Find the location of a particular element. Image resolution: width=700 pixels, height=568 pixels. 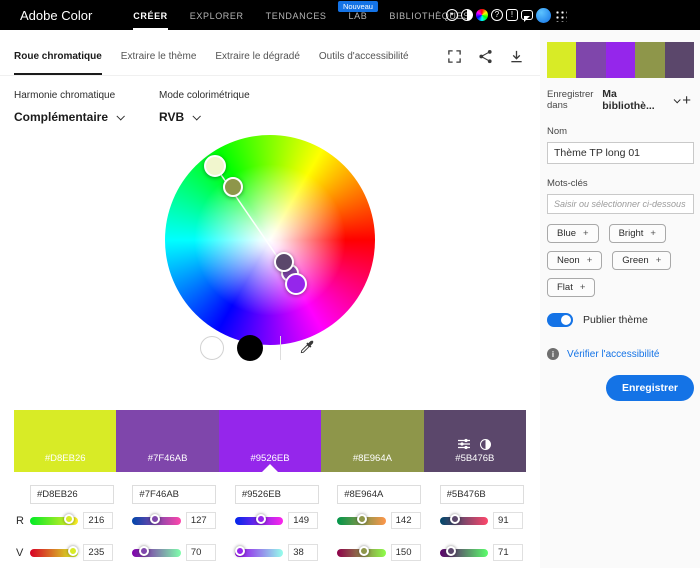

slider-cell is located at coordinates (372, 520).